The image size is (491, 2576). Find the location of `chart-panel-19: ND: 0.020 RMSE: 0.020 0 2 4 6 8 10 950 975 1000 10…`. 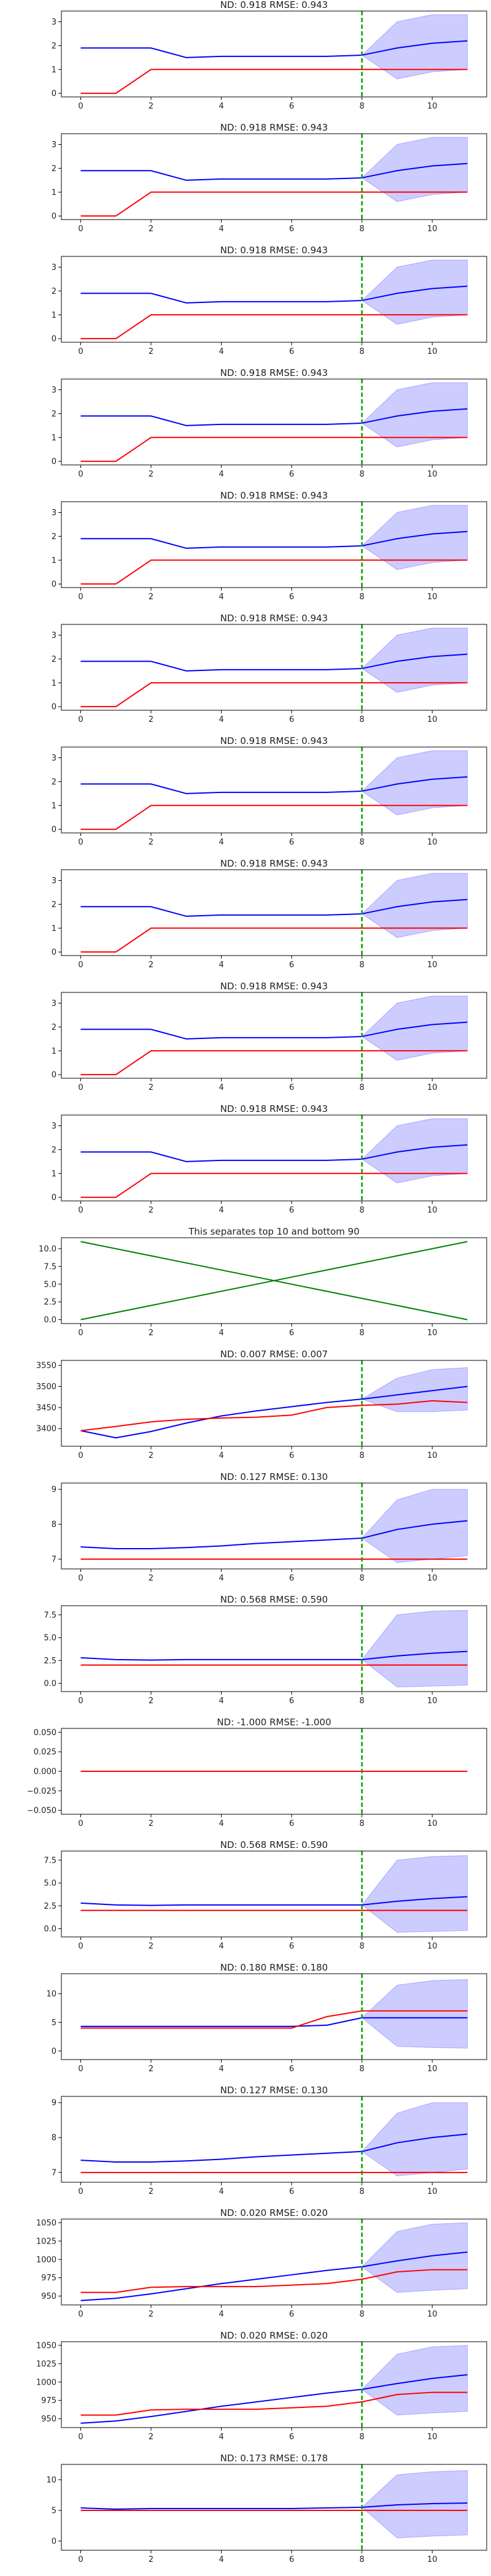

chart-panel-19: ND: 0.020 RMSE: 0.020 0 2 4 6 8 10 950 975 1000 10… is located at coordinates (261, 2263).